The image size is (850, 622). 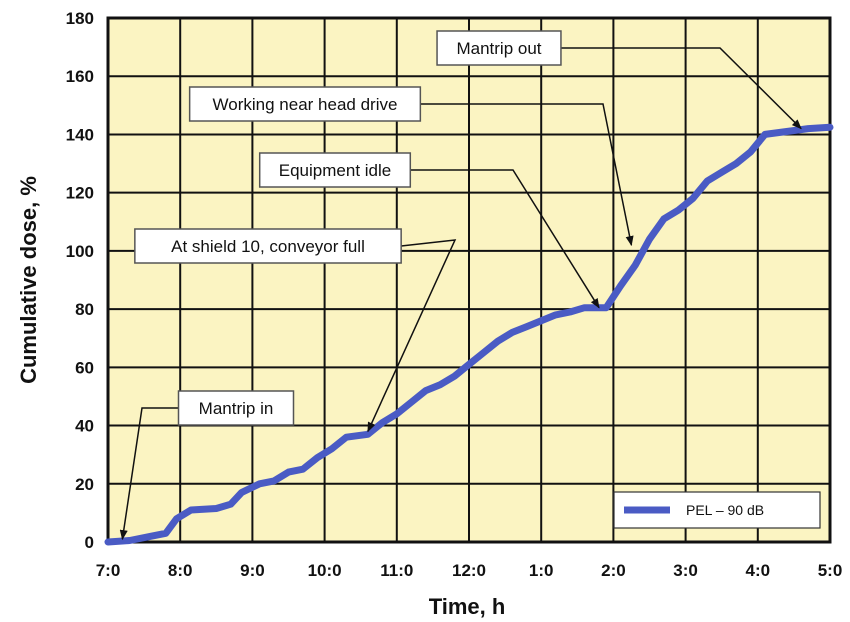 I want to click on annotation-at-shield-10: At shield 10, conveyor full, so click(x=268, y=246).